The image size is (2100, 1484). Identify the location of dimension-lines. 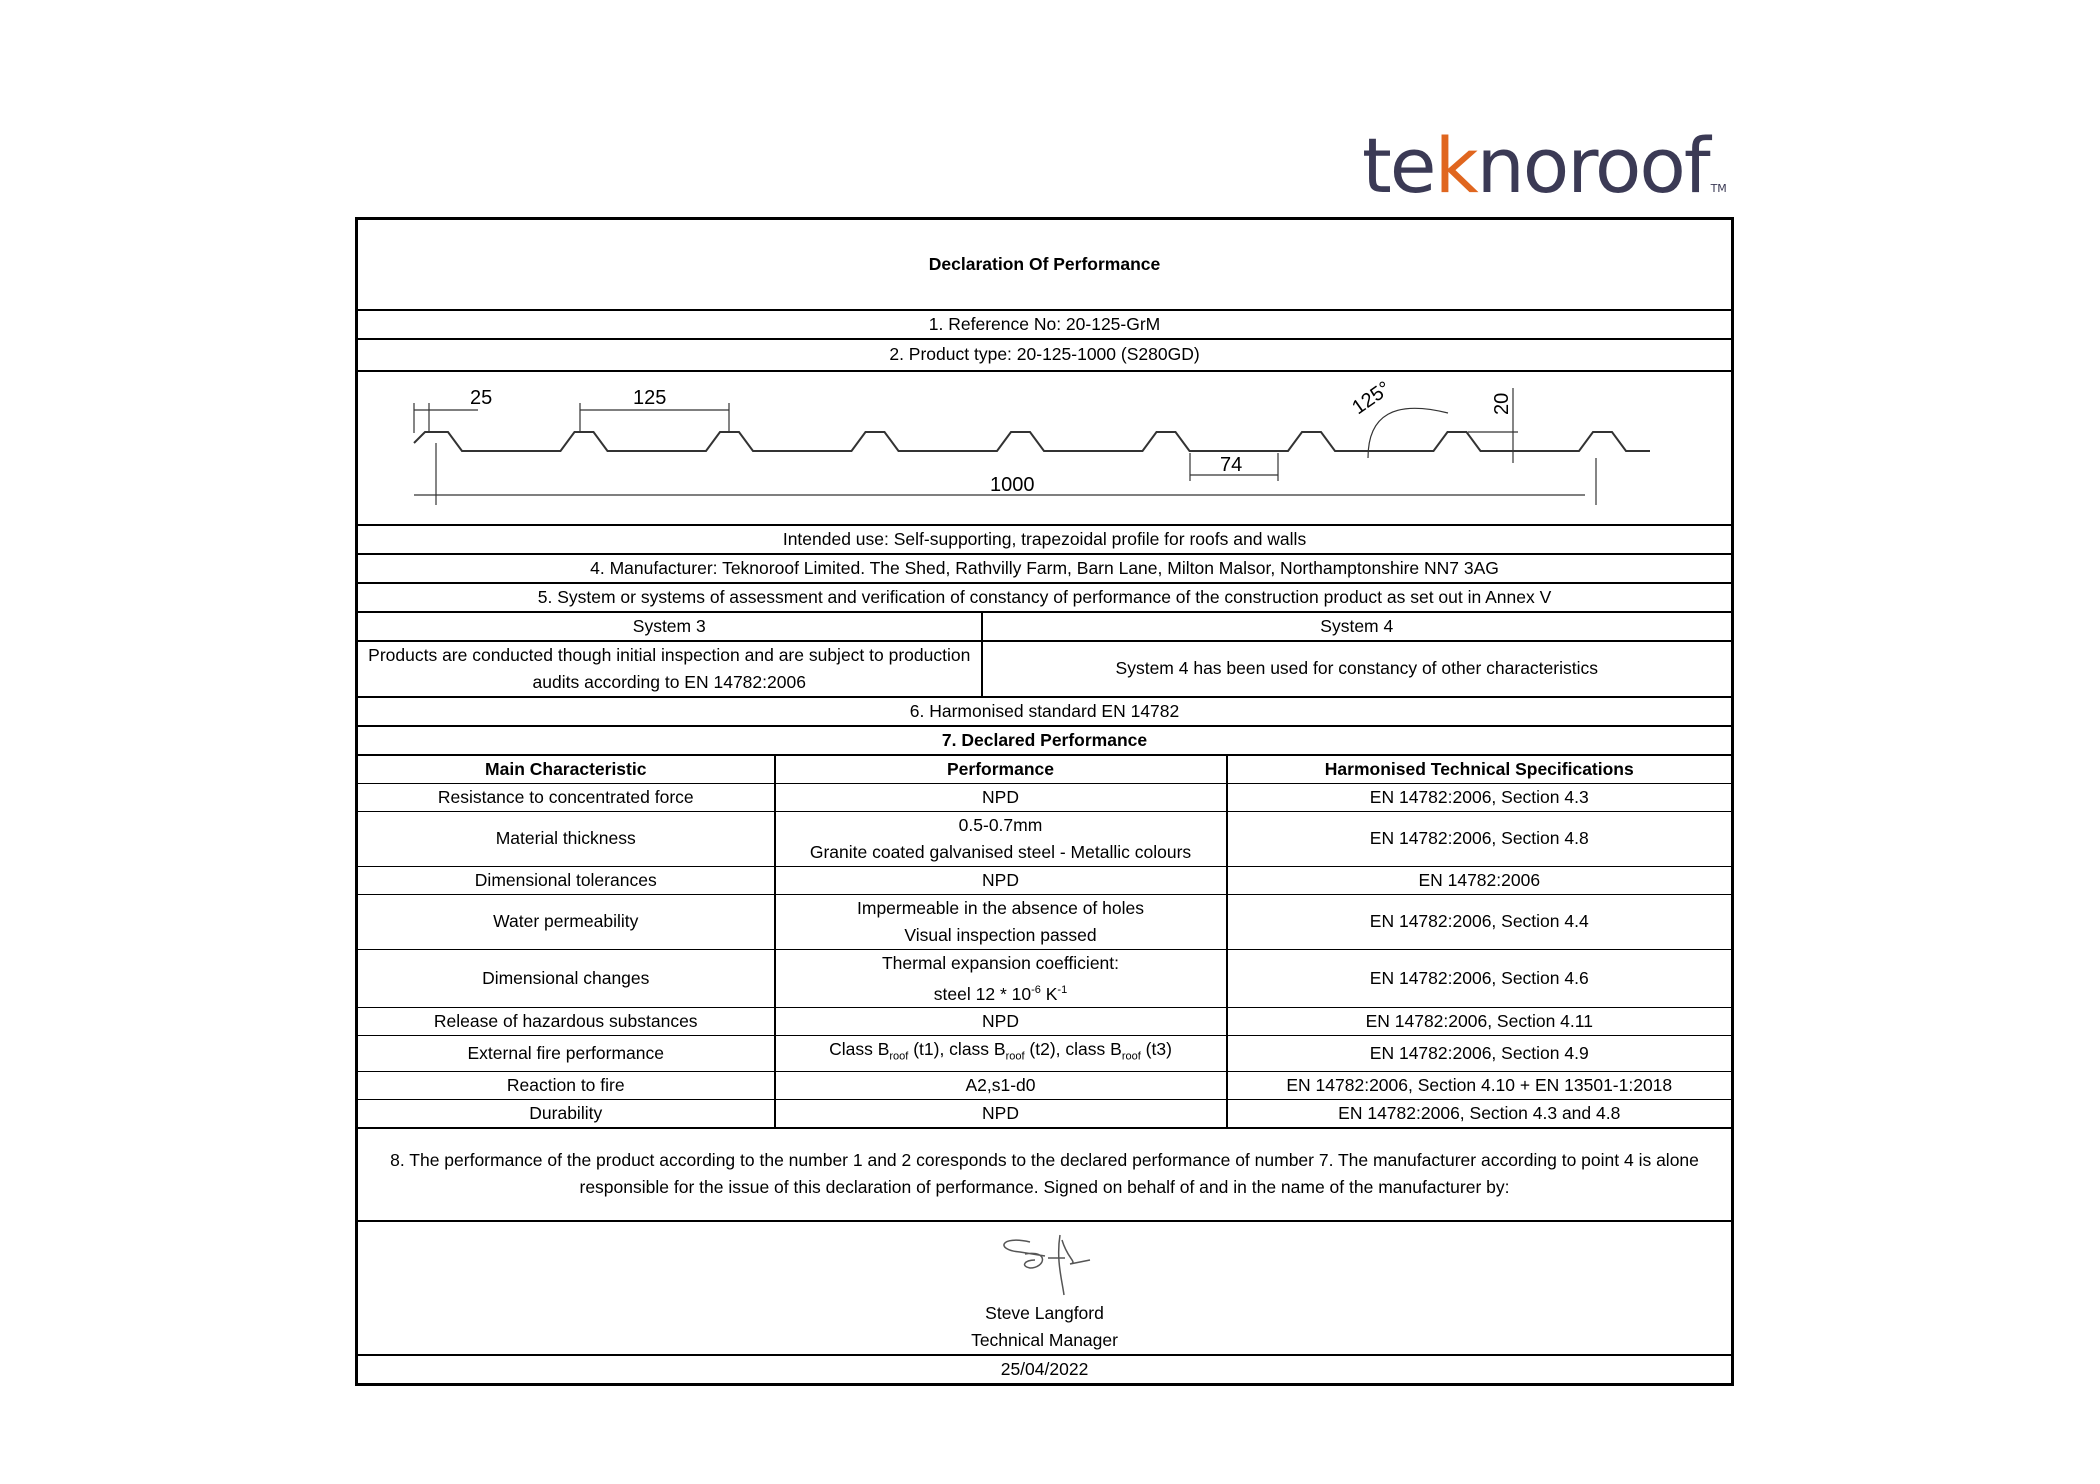
(1005, 446).